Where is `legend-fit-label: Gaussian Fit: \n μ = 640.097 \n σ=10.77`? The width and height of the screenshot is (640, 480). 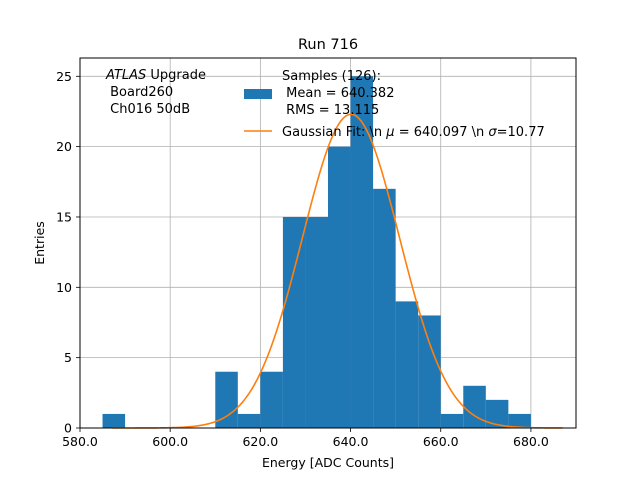 legend-fit-label: Gaussian Fit: \n μ = 640.097 \n σ=10.77 is located at coordinates (413, 132).